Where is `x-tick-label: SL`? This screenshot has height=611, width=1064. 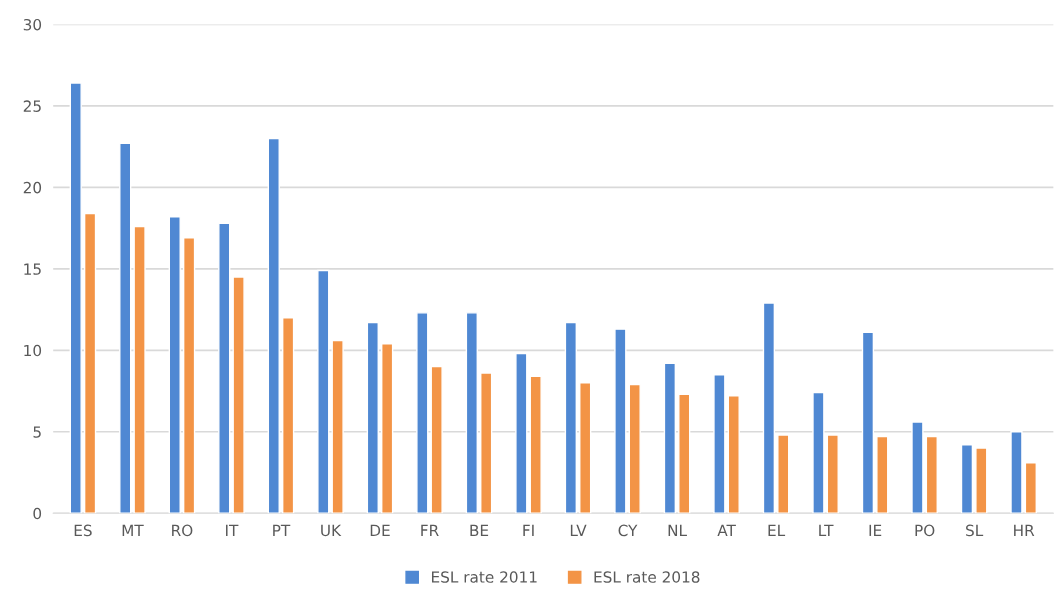 x-tick-label: SL is located at coordinates (975, 530).